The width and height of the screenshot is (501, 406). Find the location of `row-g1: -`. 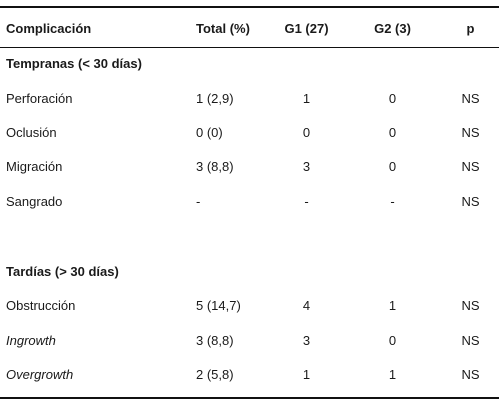

row-g1: - is located at coordinates (306, 201).